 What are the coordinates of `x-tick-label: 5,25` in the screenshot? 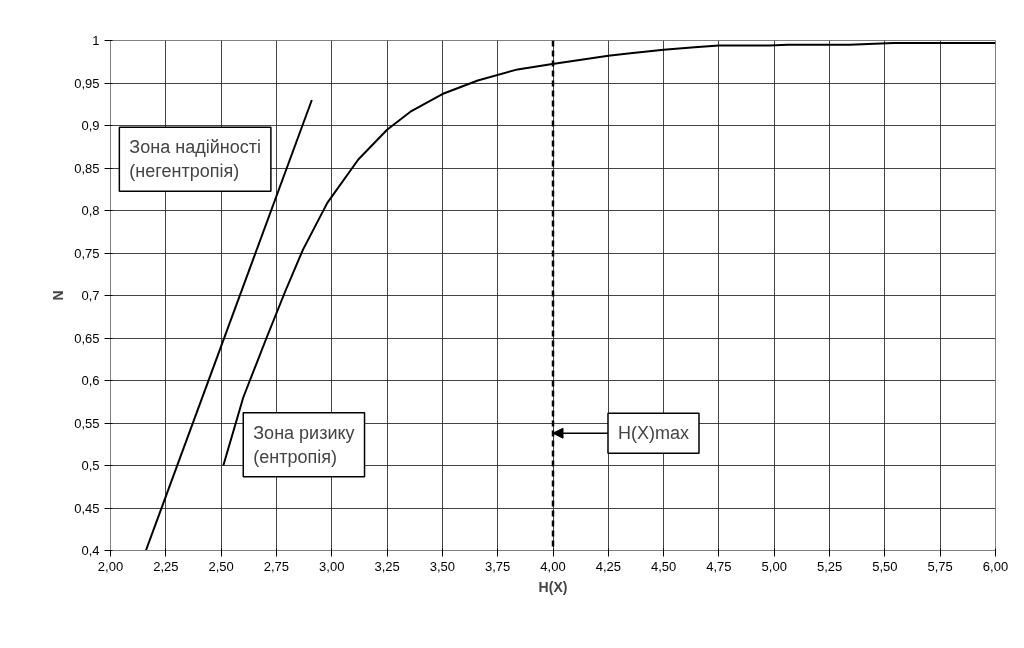 It's located at (829, 566).